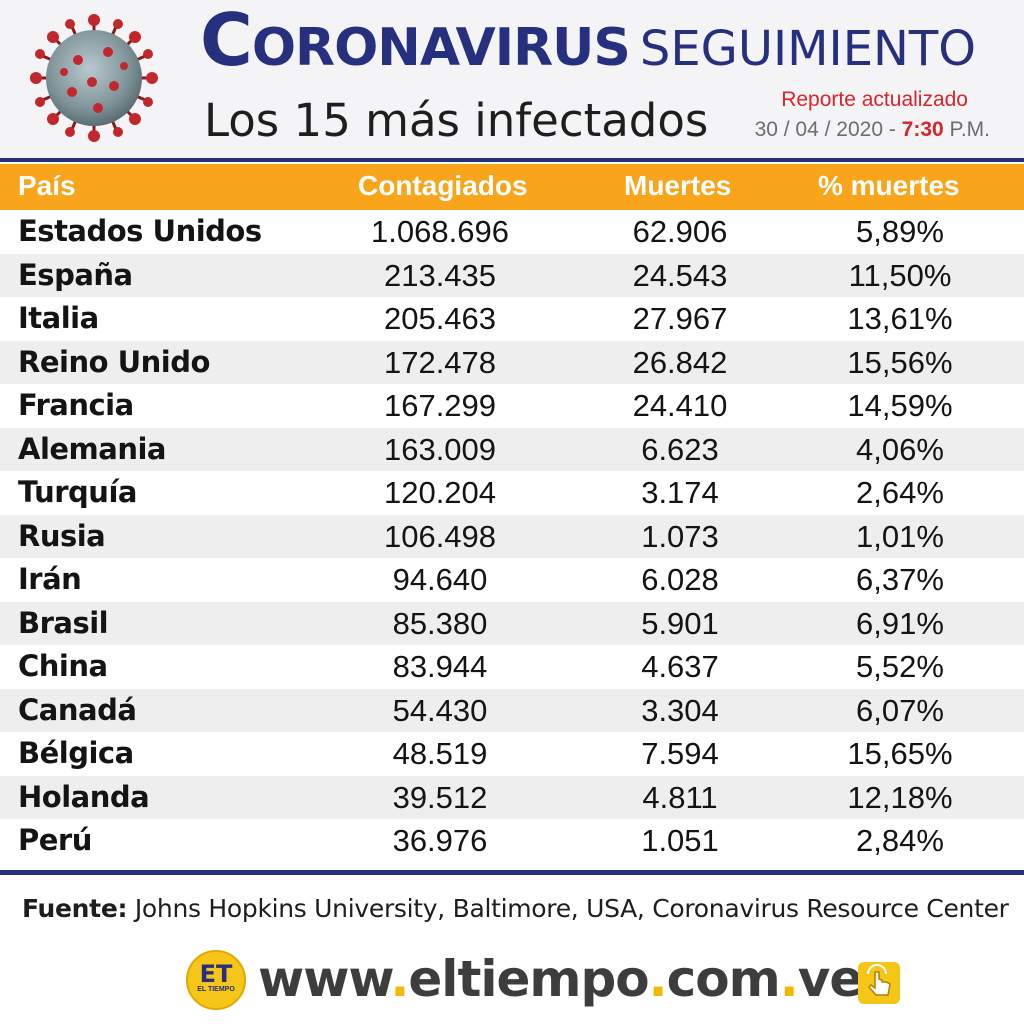 This screenshot has width=1024, height=1024. I want to click on cell-pct: 12,18%, so click(900, 797).